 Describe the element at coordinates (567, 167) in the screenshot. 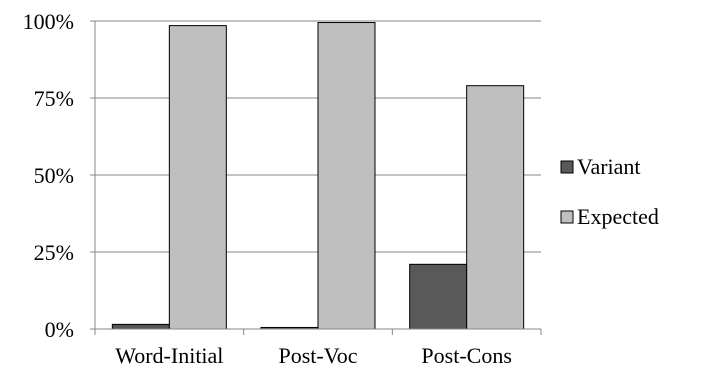

I see `legend-swatch-variant` at that location.